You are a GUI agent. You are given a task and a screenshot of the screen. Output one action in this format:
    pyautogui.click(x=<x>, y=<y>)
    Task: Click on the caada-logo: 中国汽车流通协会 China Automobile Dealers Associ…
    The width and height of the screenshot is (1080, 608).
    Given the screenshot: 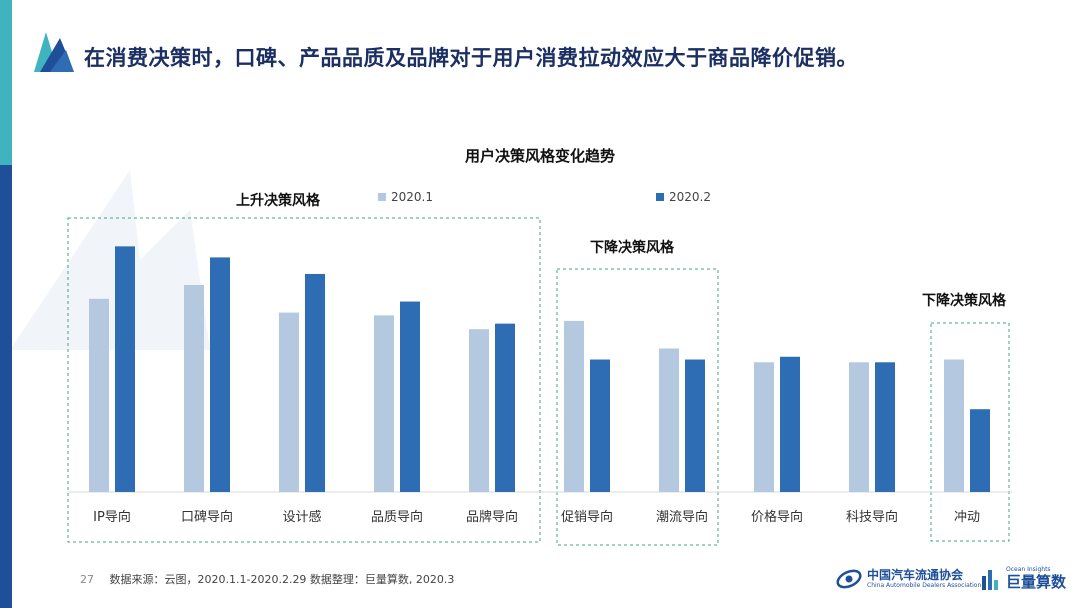 What is the action you would take?
    pyautogui.click(x=908, y=579)
    